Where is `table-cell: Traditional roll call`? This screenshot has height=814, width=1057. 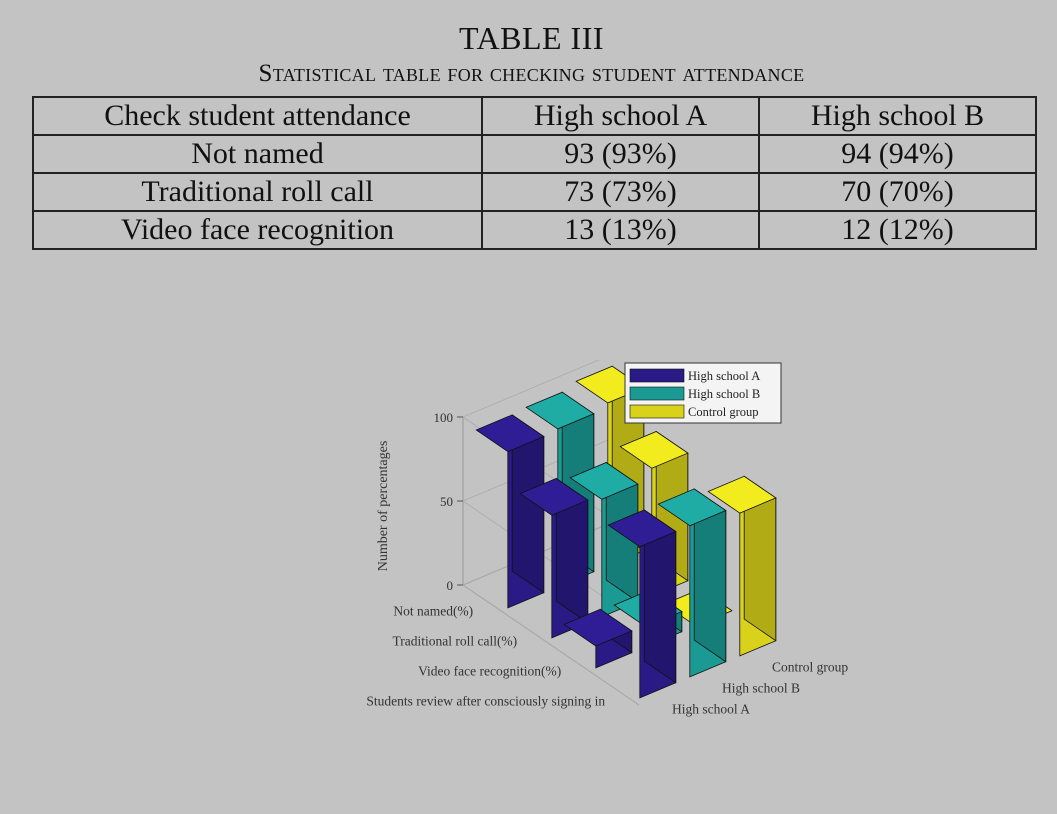 table-cell: Traditional roll call is located at coordinates (257, 192).